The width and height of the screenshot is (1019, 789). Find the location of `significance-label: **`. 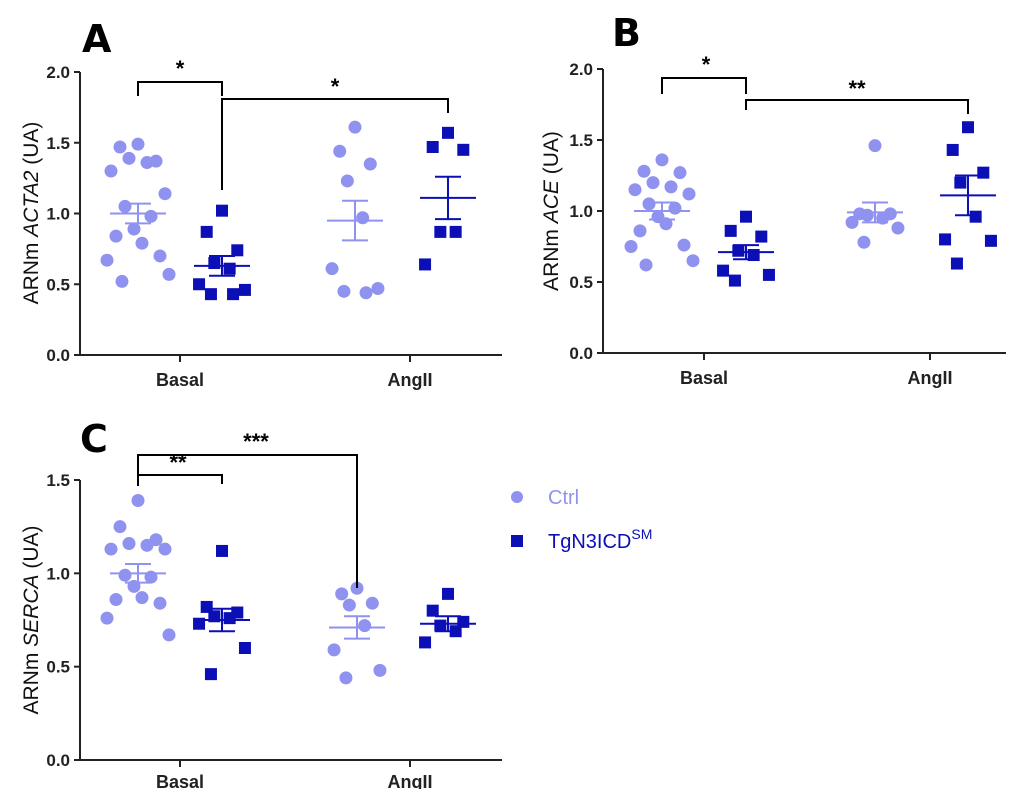

significance-label: ** is located at coordinates (178, 462).